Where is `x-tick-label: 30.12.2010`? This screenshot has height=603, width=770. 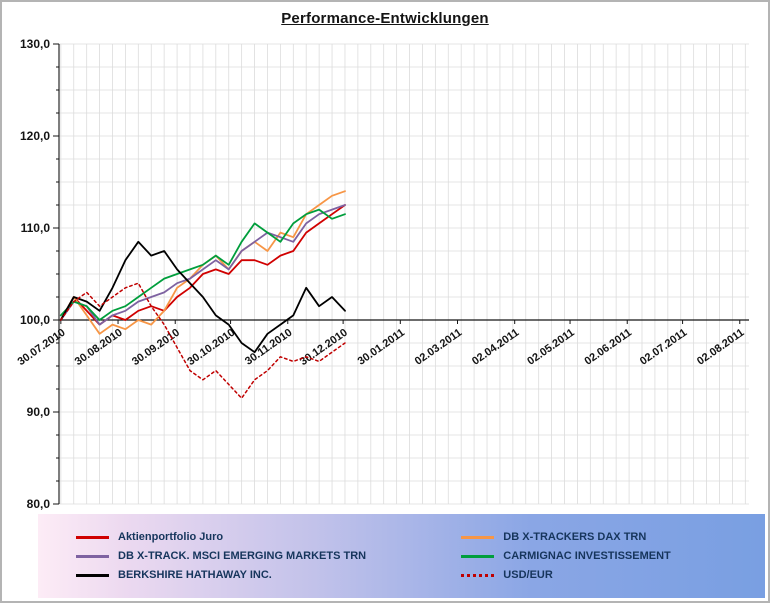 x-tick-label: 30.12.2010 is located at coordinates (324, 347).